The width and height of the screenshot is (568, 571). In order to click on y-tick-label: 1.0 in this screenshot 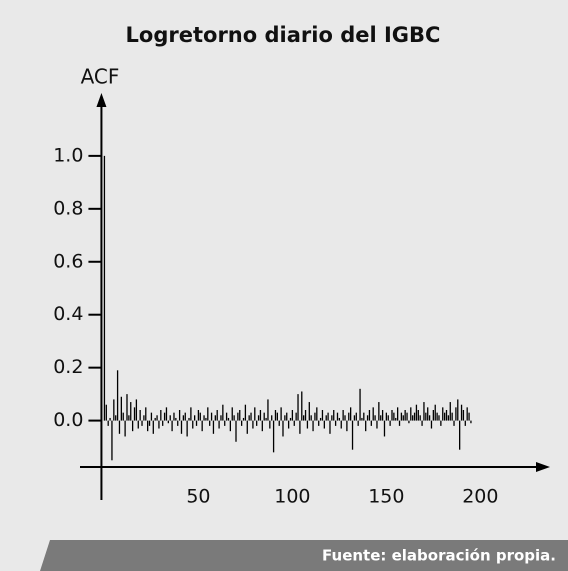, I will do `click(68, 155)`.